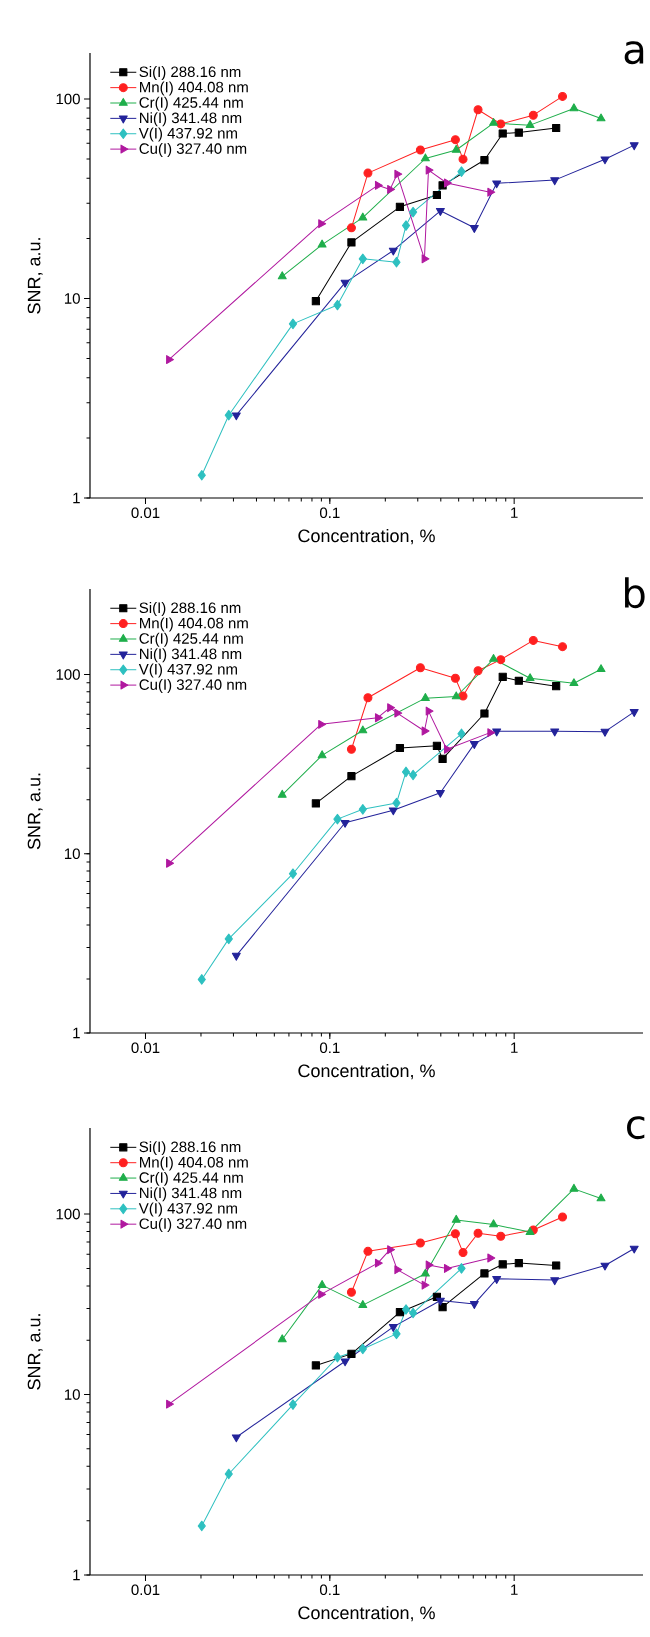 The image size is (650, 1637). Describe the element at coordinates (635, 593) in the screenshot. I see `chart-title: b` at that location.